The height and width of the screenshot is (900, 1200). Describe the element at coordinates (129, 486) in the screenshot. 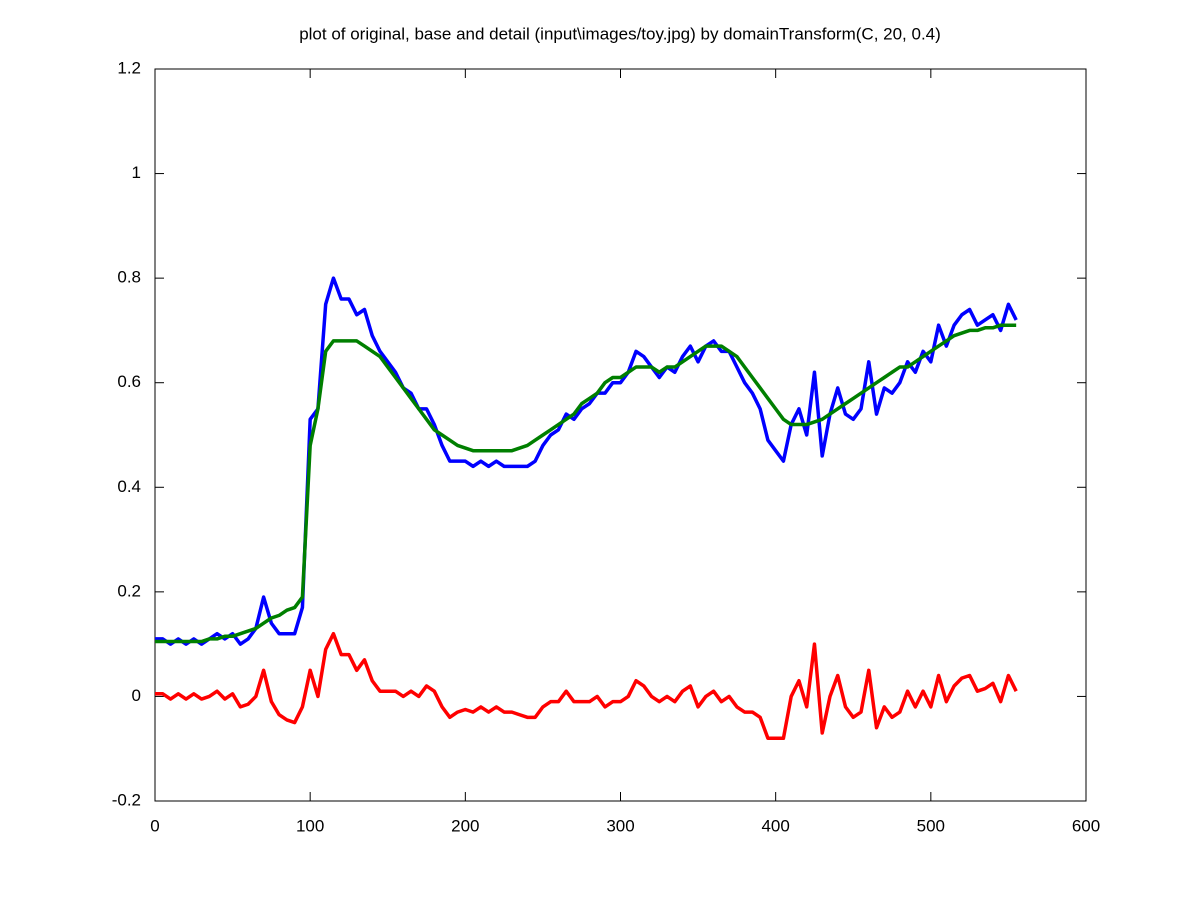

I see `y-tick-label: 0.4` at that location.